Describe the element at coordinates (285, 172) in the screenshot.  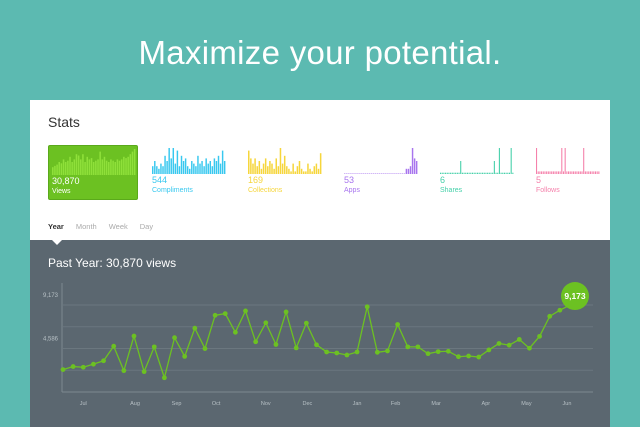
I see `stat-collections: 169 Collections` at that location.